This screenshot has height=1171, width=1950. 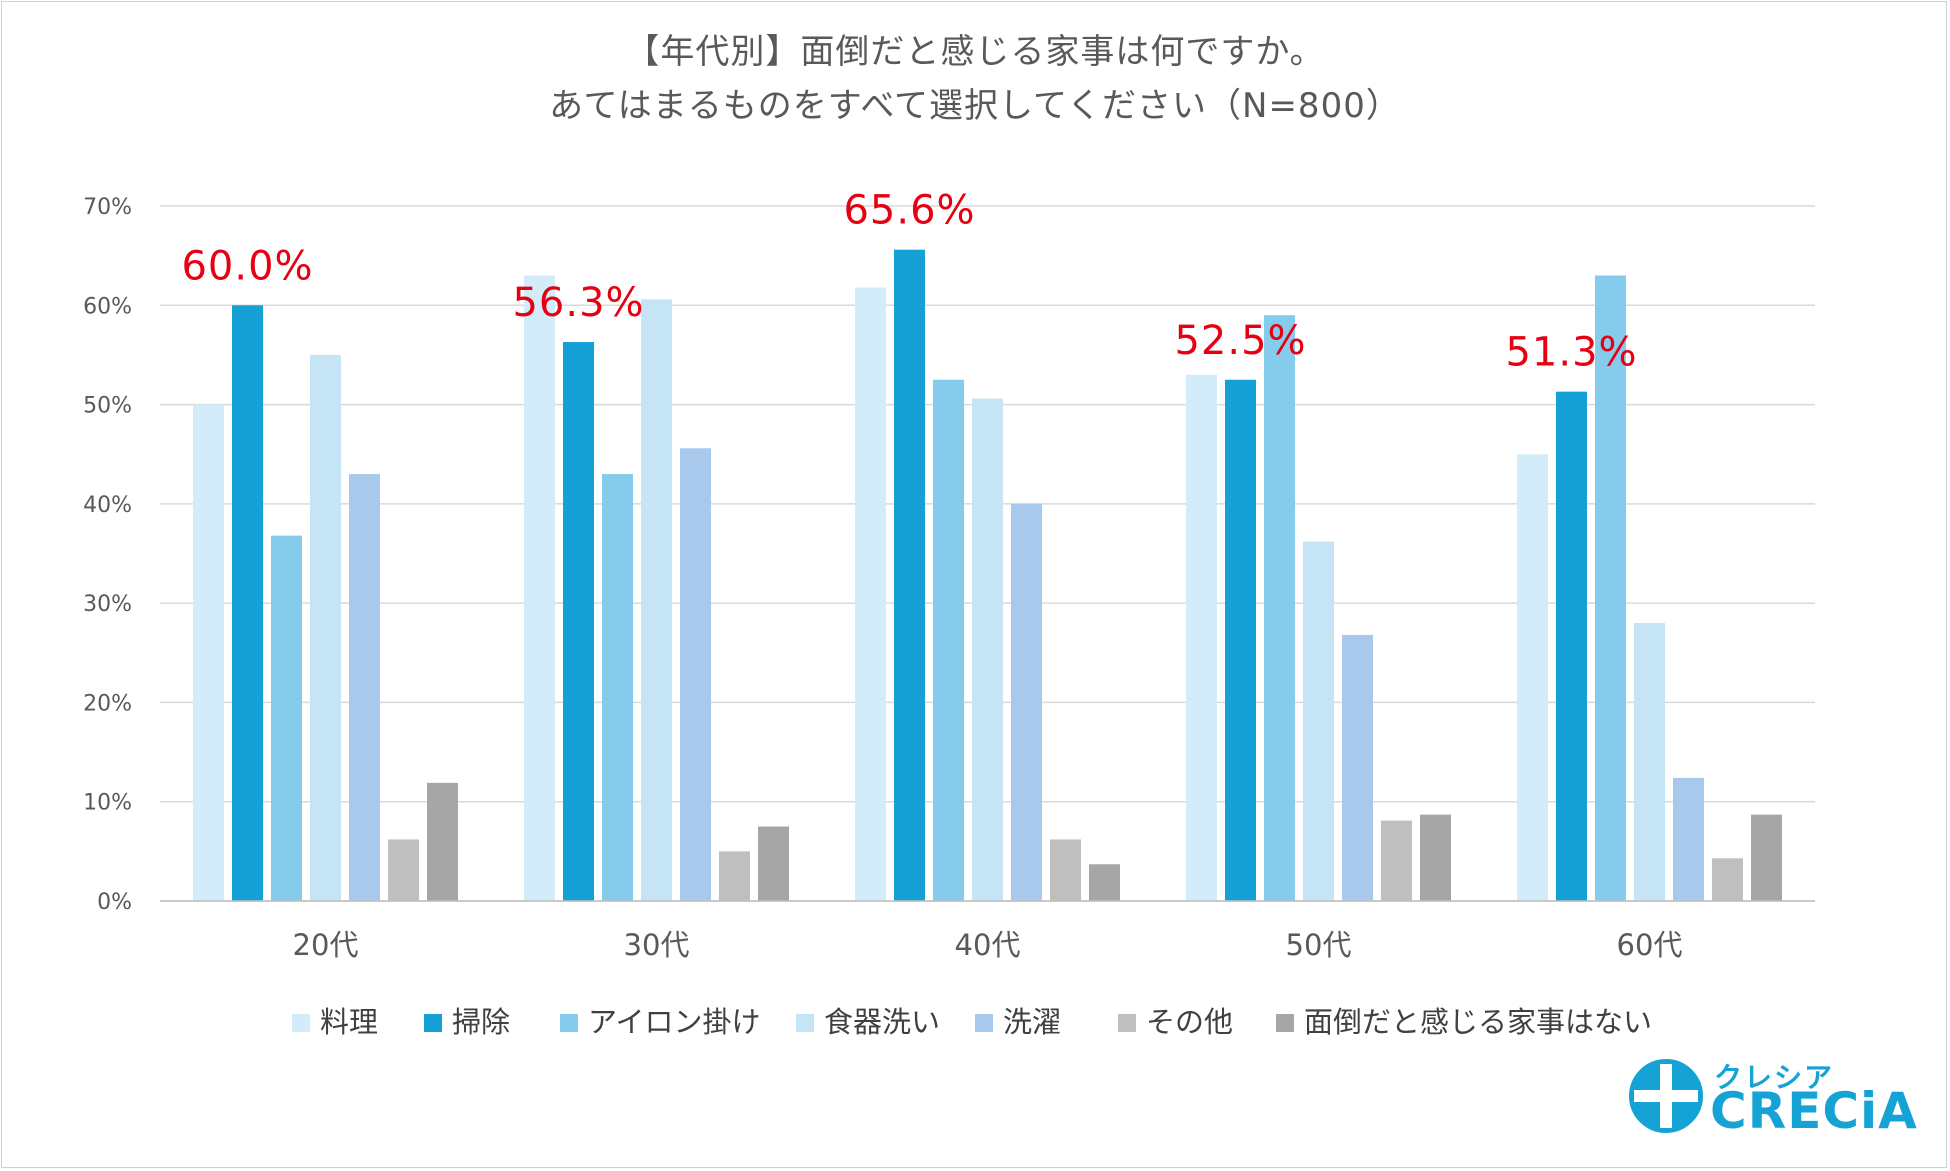 What do you see at coordinates (107, 703) in the screenshot?
I see `y-tick-label: 20%` at bounding box center [107, 703].